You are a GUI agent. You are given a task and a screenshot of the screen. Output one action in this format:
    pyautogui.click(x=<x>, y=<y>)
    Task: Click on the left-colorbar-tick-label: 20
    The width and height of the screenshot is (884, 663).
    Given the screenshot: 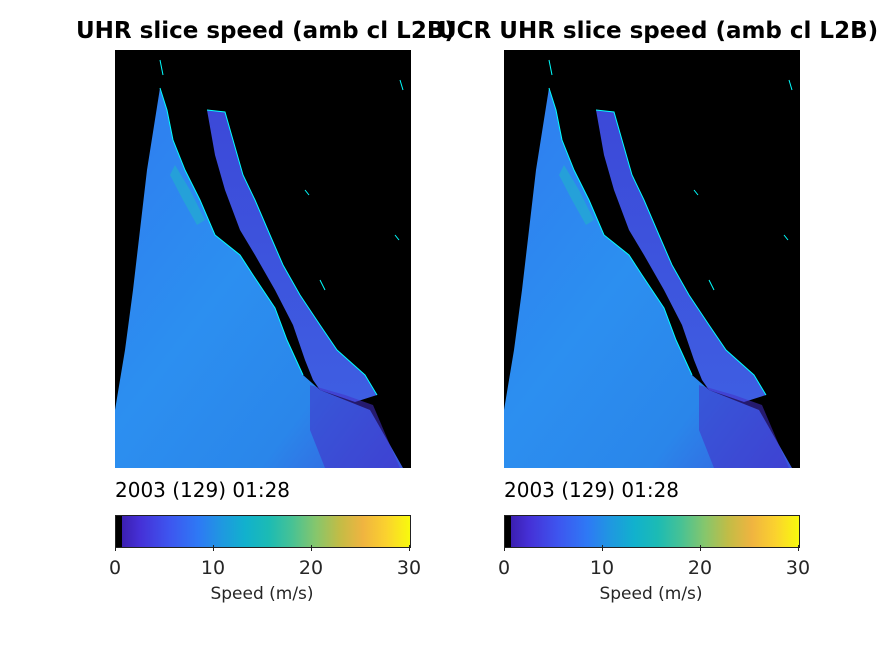 What is the action you would take?
    pyautogui.click(x=311, y=568)
    